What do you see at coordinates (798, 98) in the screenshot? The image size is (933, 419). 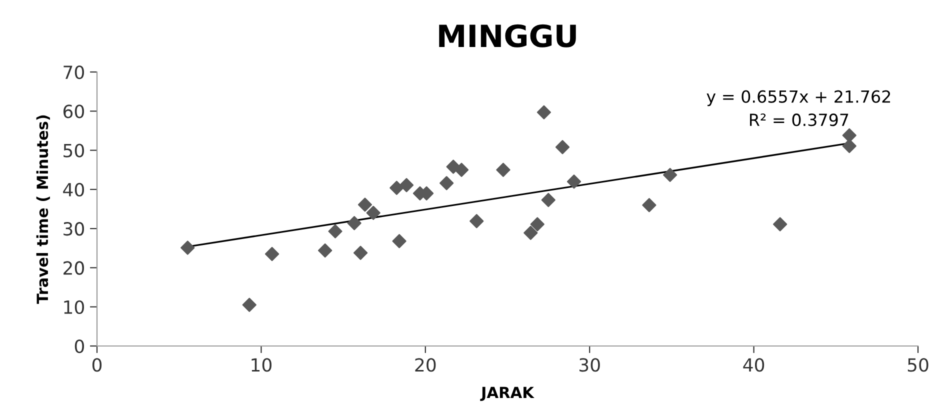 I see `annotation: y = 0.6557x + 21.762` at bounding box center [798, 98].